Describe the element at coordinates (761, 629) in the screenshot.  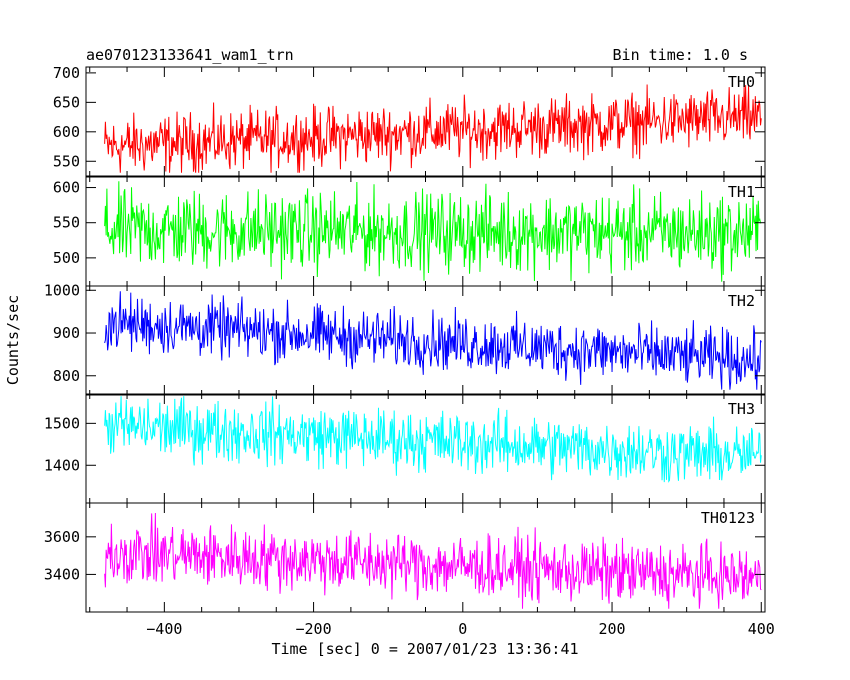
I see `x-tick-label: 400` at that location.